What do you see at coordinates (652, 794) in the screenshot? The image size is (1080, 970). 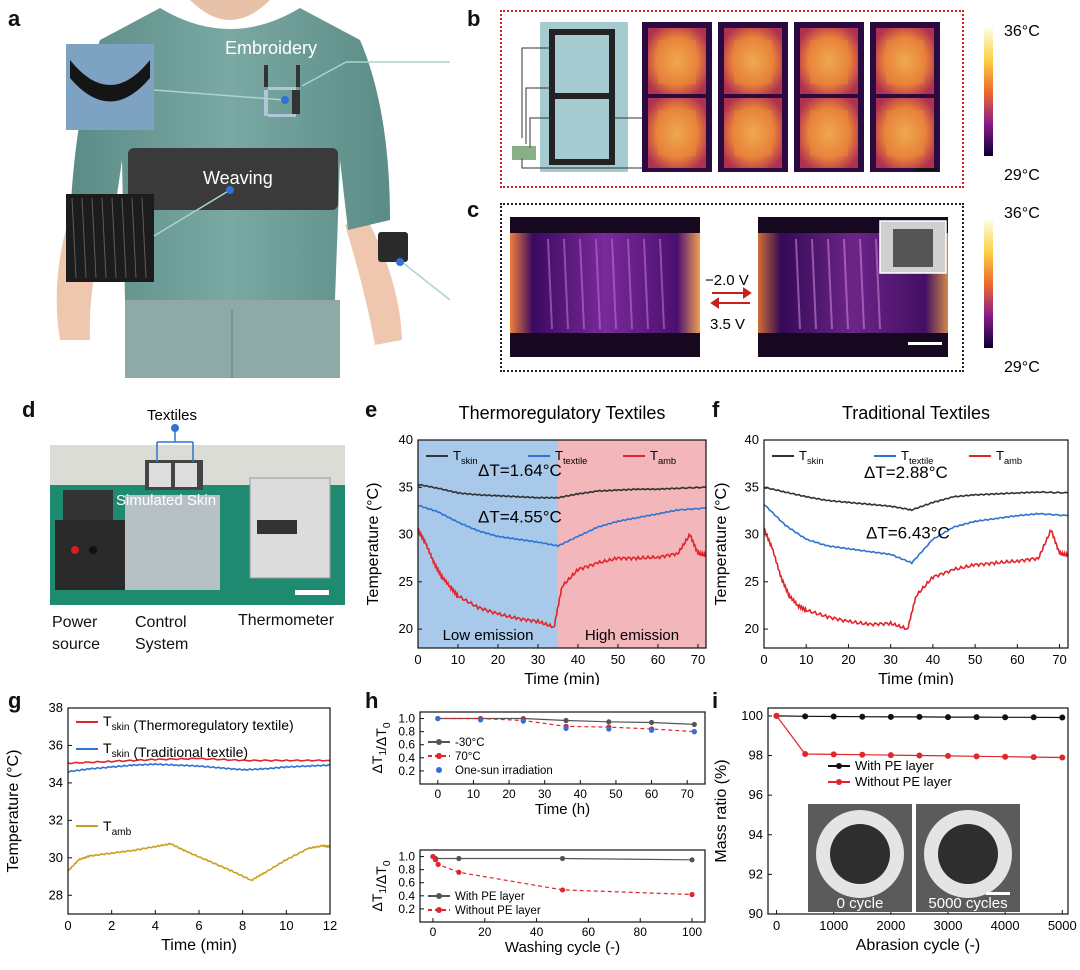 I see `x-tick-label: 60` at bounding box center [652, 794].